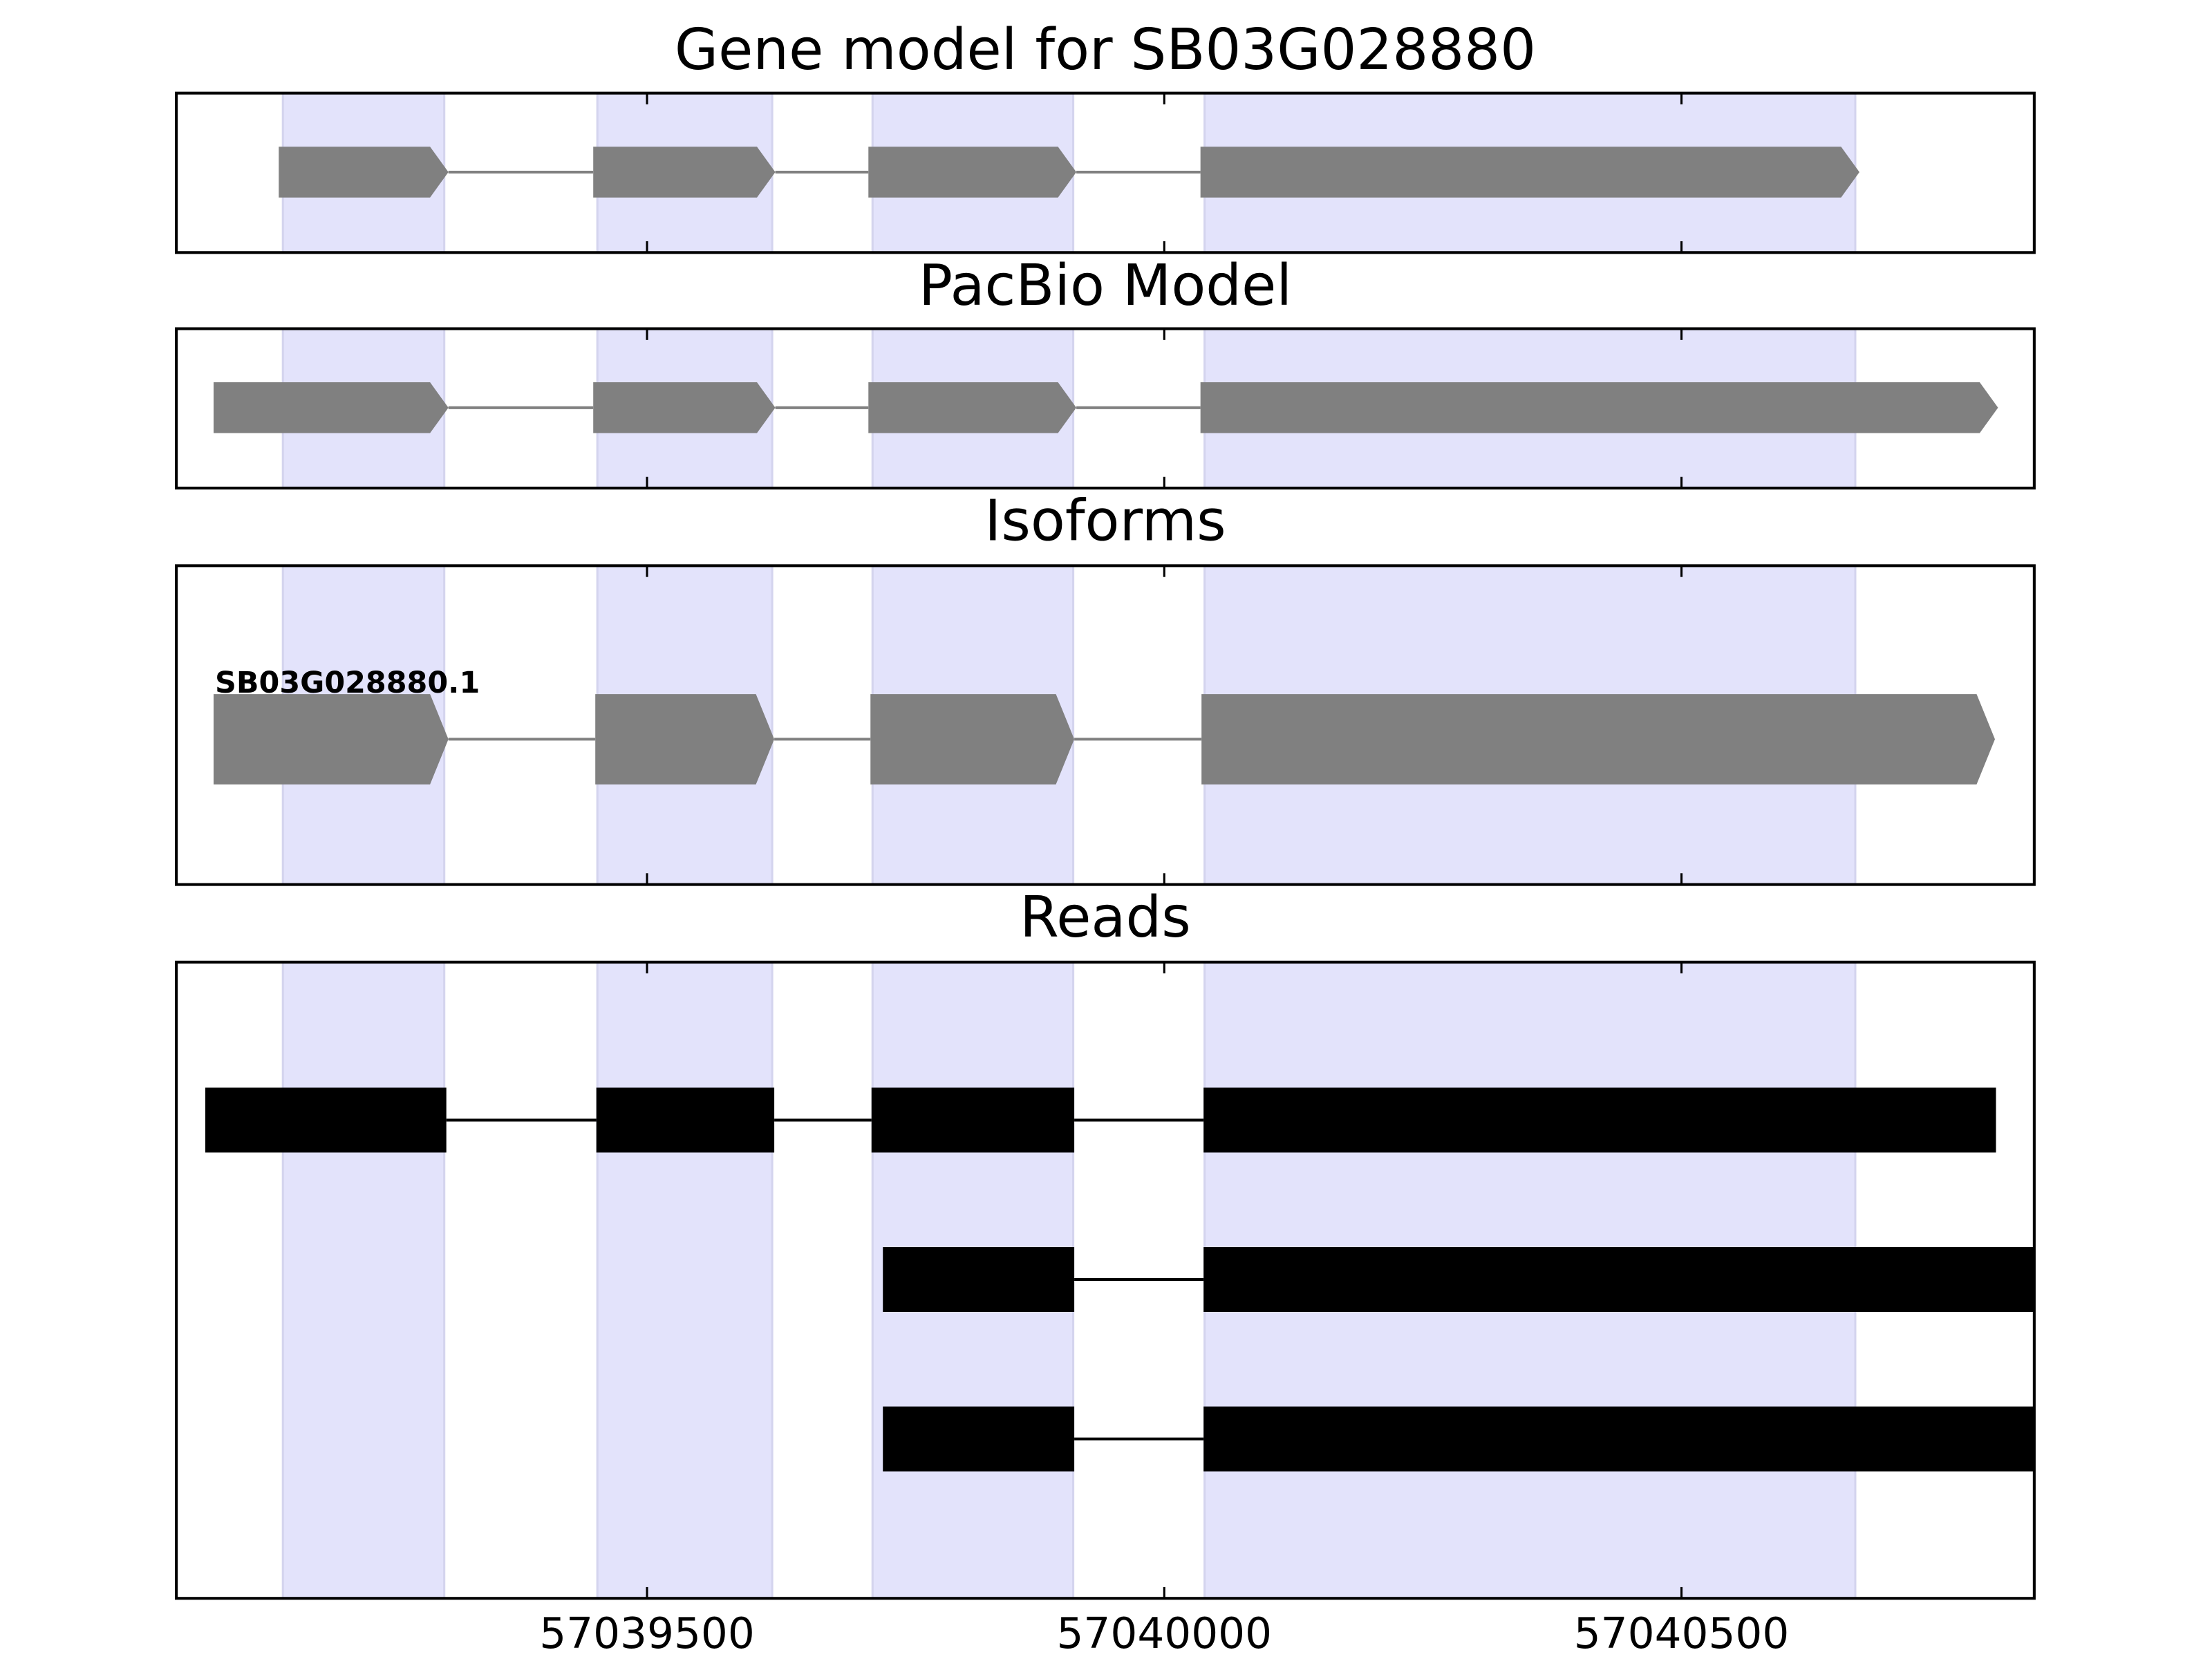  I want to click on x-tick-label: 57039500, so click(647, 1633).